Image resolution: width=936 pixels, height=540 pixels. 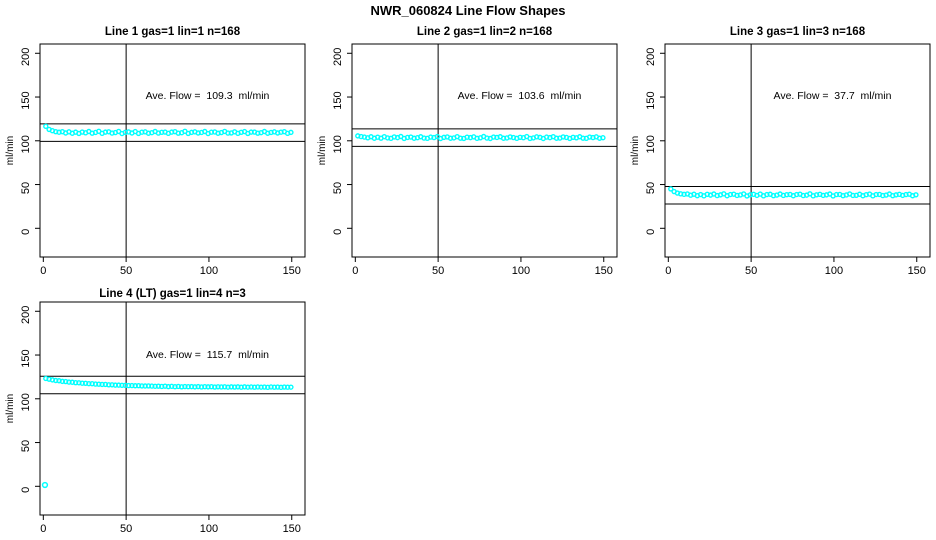 I want to click on panel-plot-3: 0 50 100 150 0 50 100 150 200 ml/min, so click(x=780, y=160).